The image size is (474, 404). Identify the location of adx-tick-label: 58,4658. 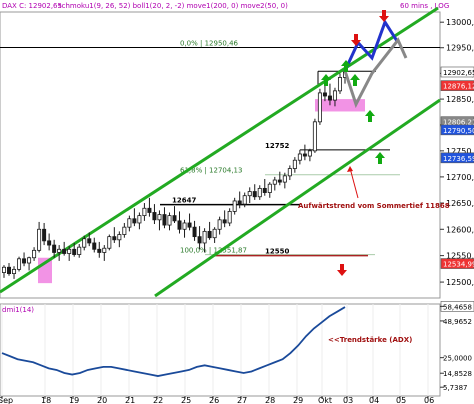
(457, 307).